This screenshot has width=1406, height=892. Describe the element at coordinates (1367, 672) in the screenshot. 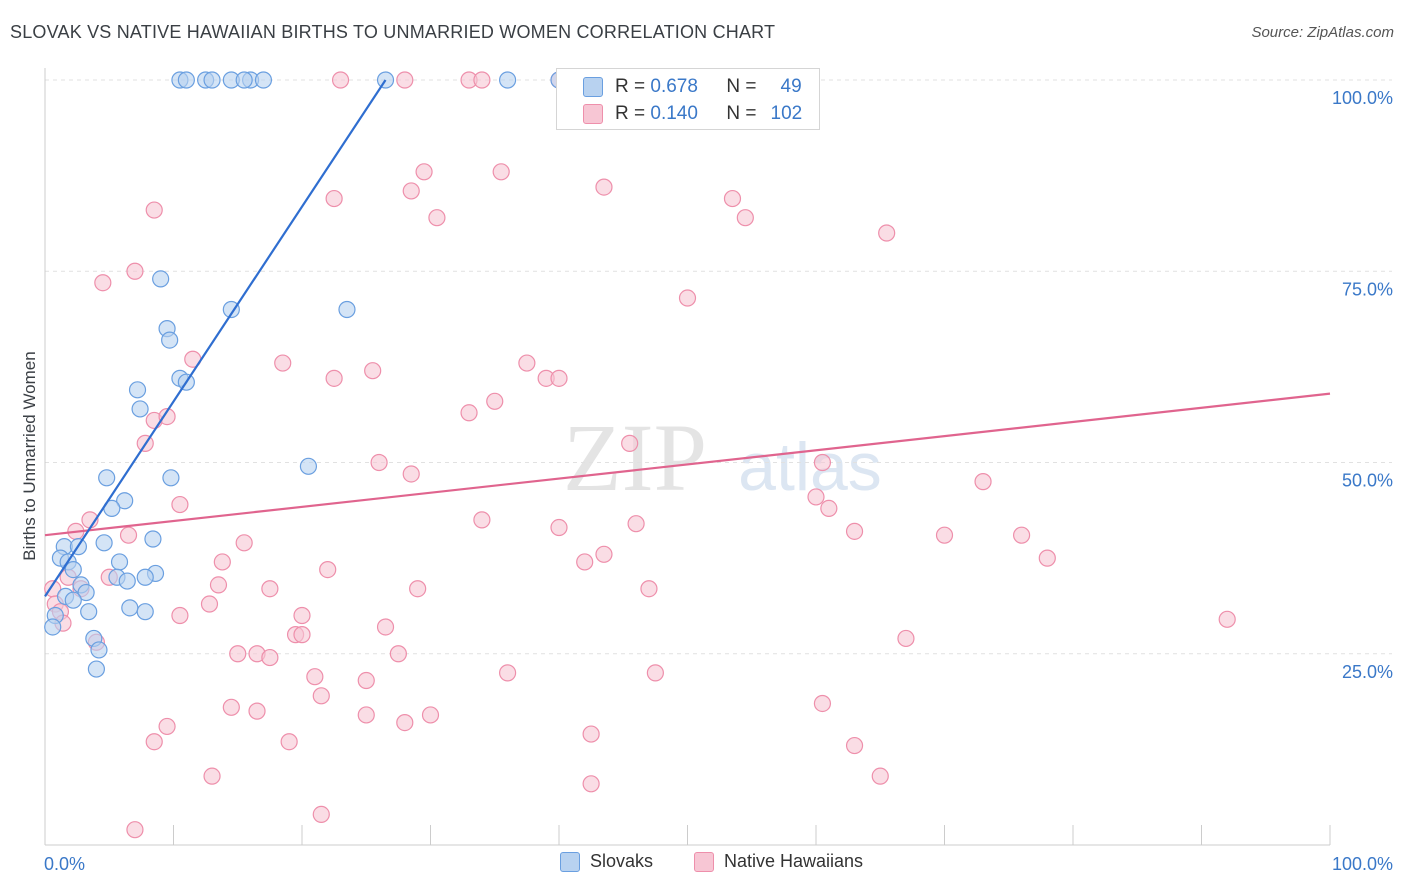

I see `y-tick-label: 25.0%` at that location.